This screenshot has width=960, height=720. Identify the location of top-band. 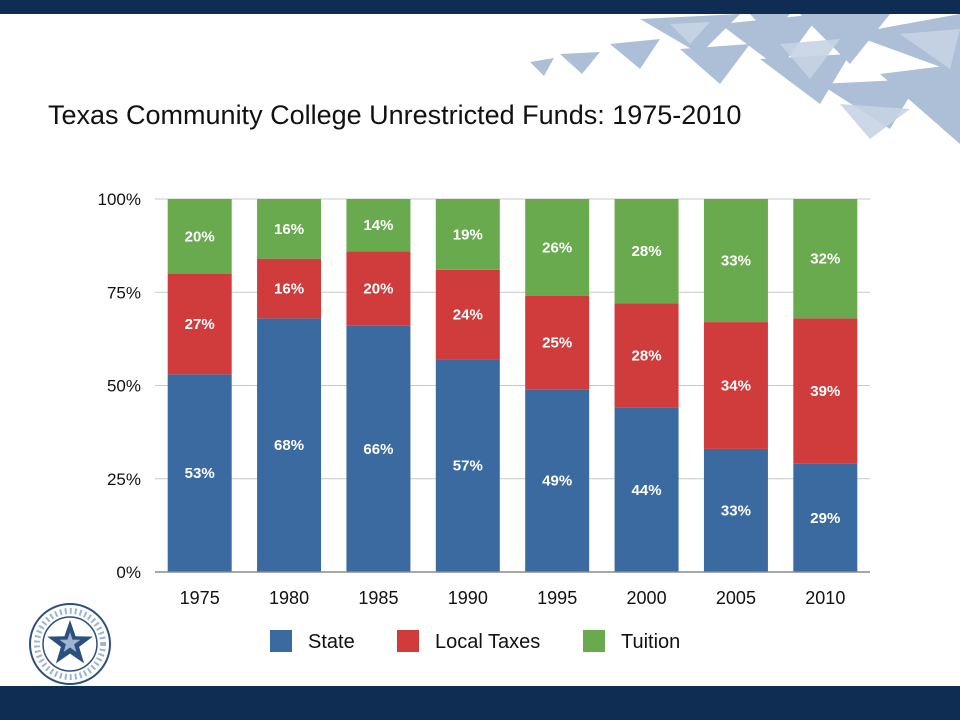
(480, 7).